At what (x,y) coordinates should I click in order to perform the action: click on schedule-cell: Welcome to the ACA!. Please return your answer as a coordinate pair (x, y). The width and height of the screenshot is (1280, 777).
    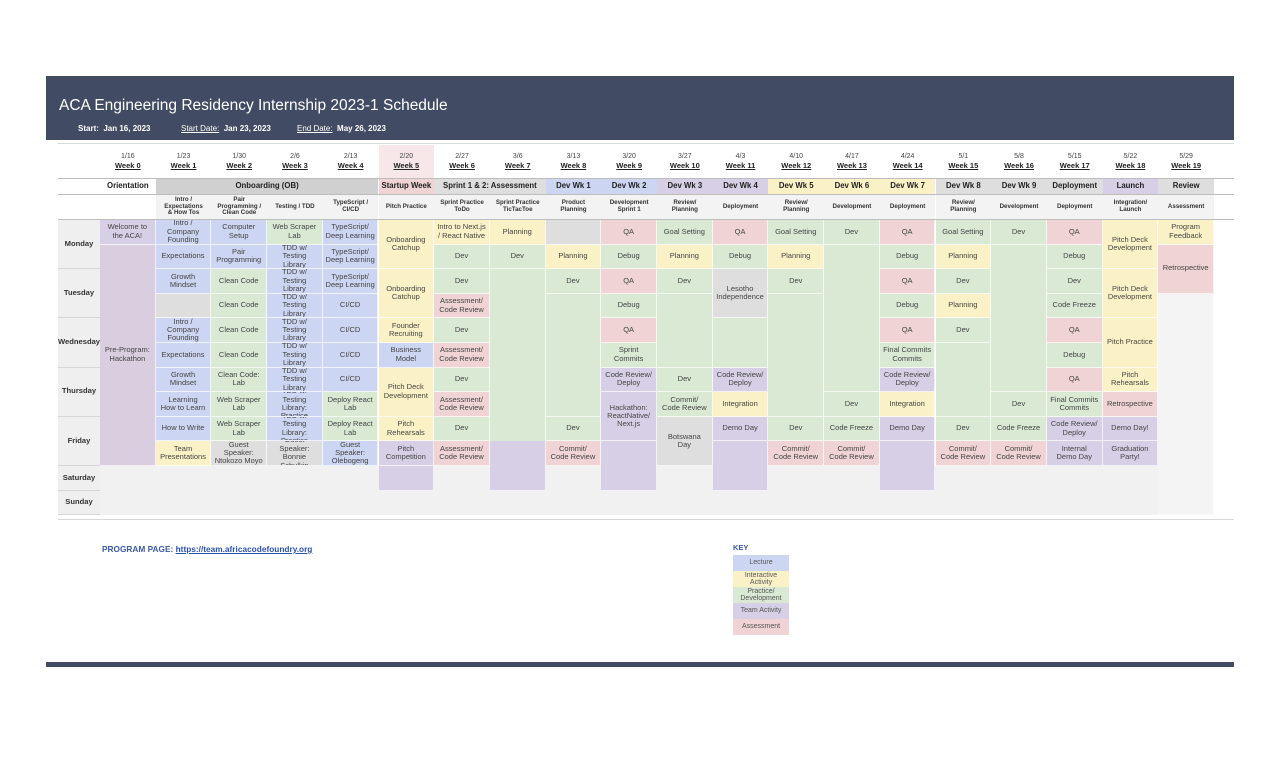
    Looking at the image, I should click on (128, 232).